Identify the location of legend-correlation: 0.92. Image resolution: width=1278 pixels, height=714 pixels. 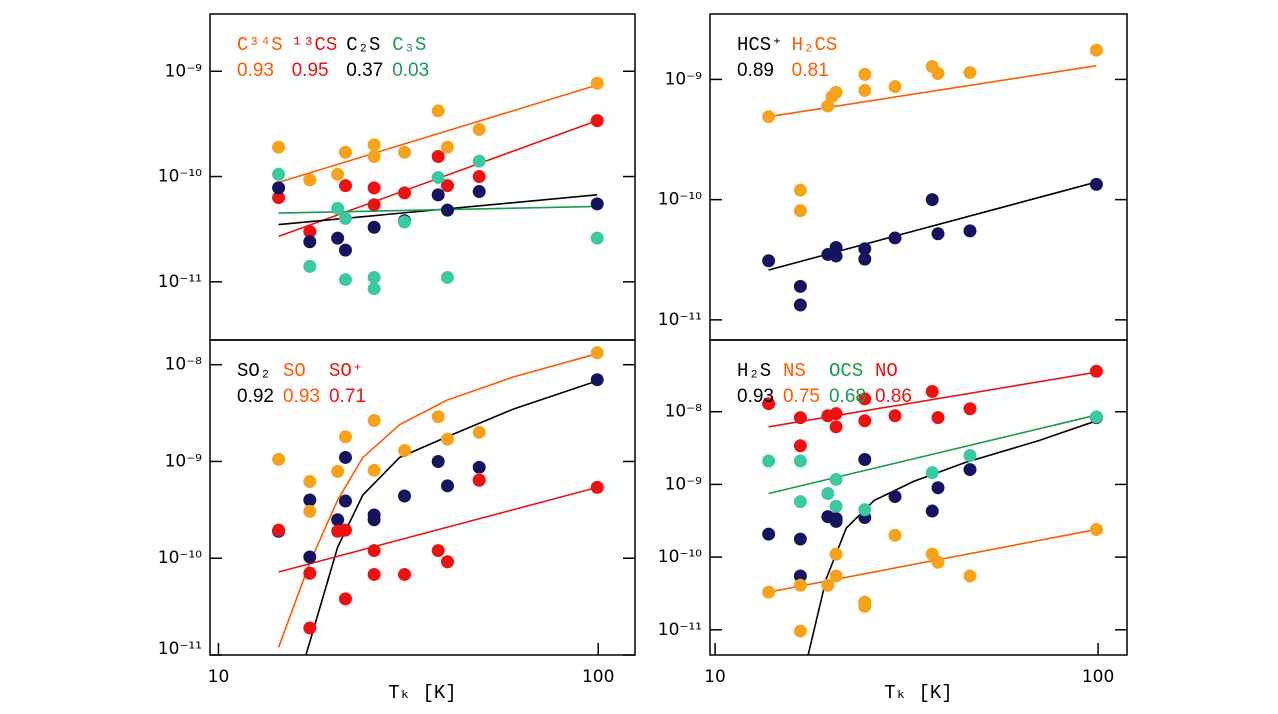
(255, 396).